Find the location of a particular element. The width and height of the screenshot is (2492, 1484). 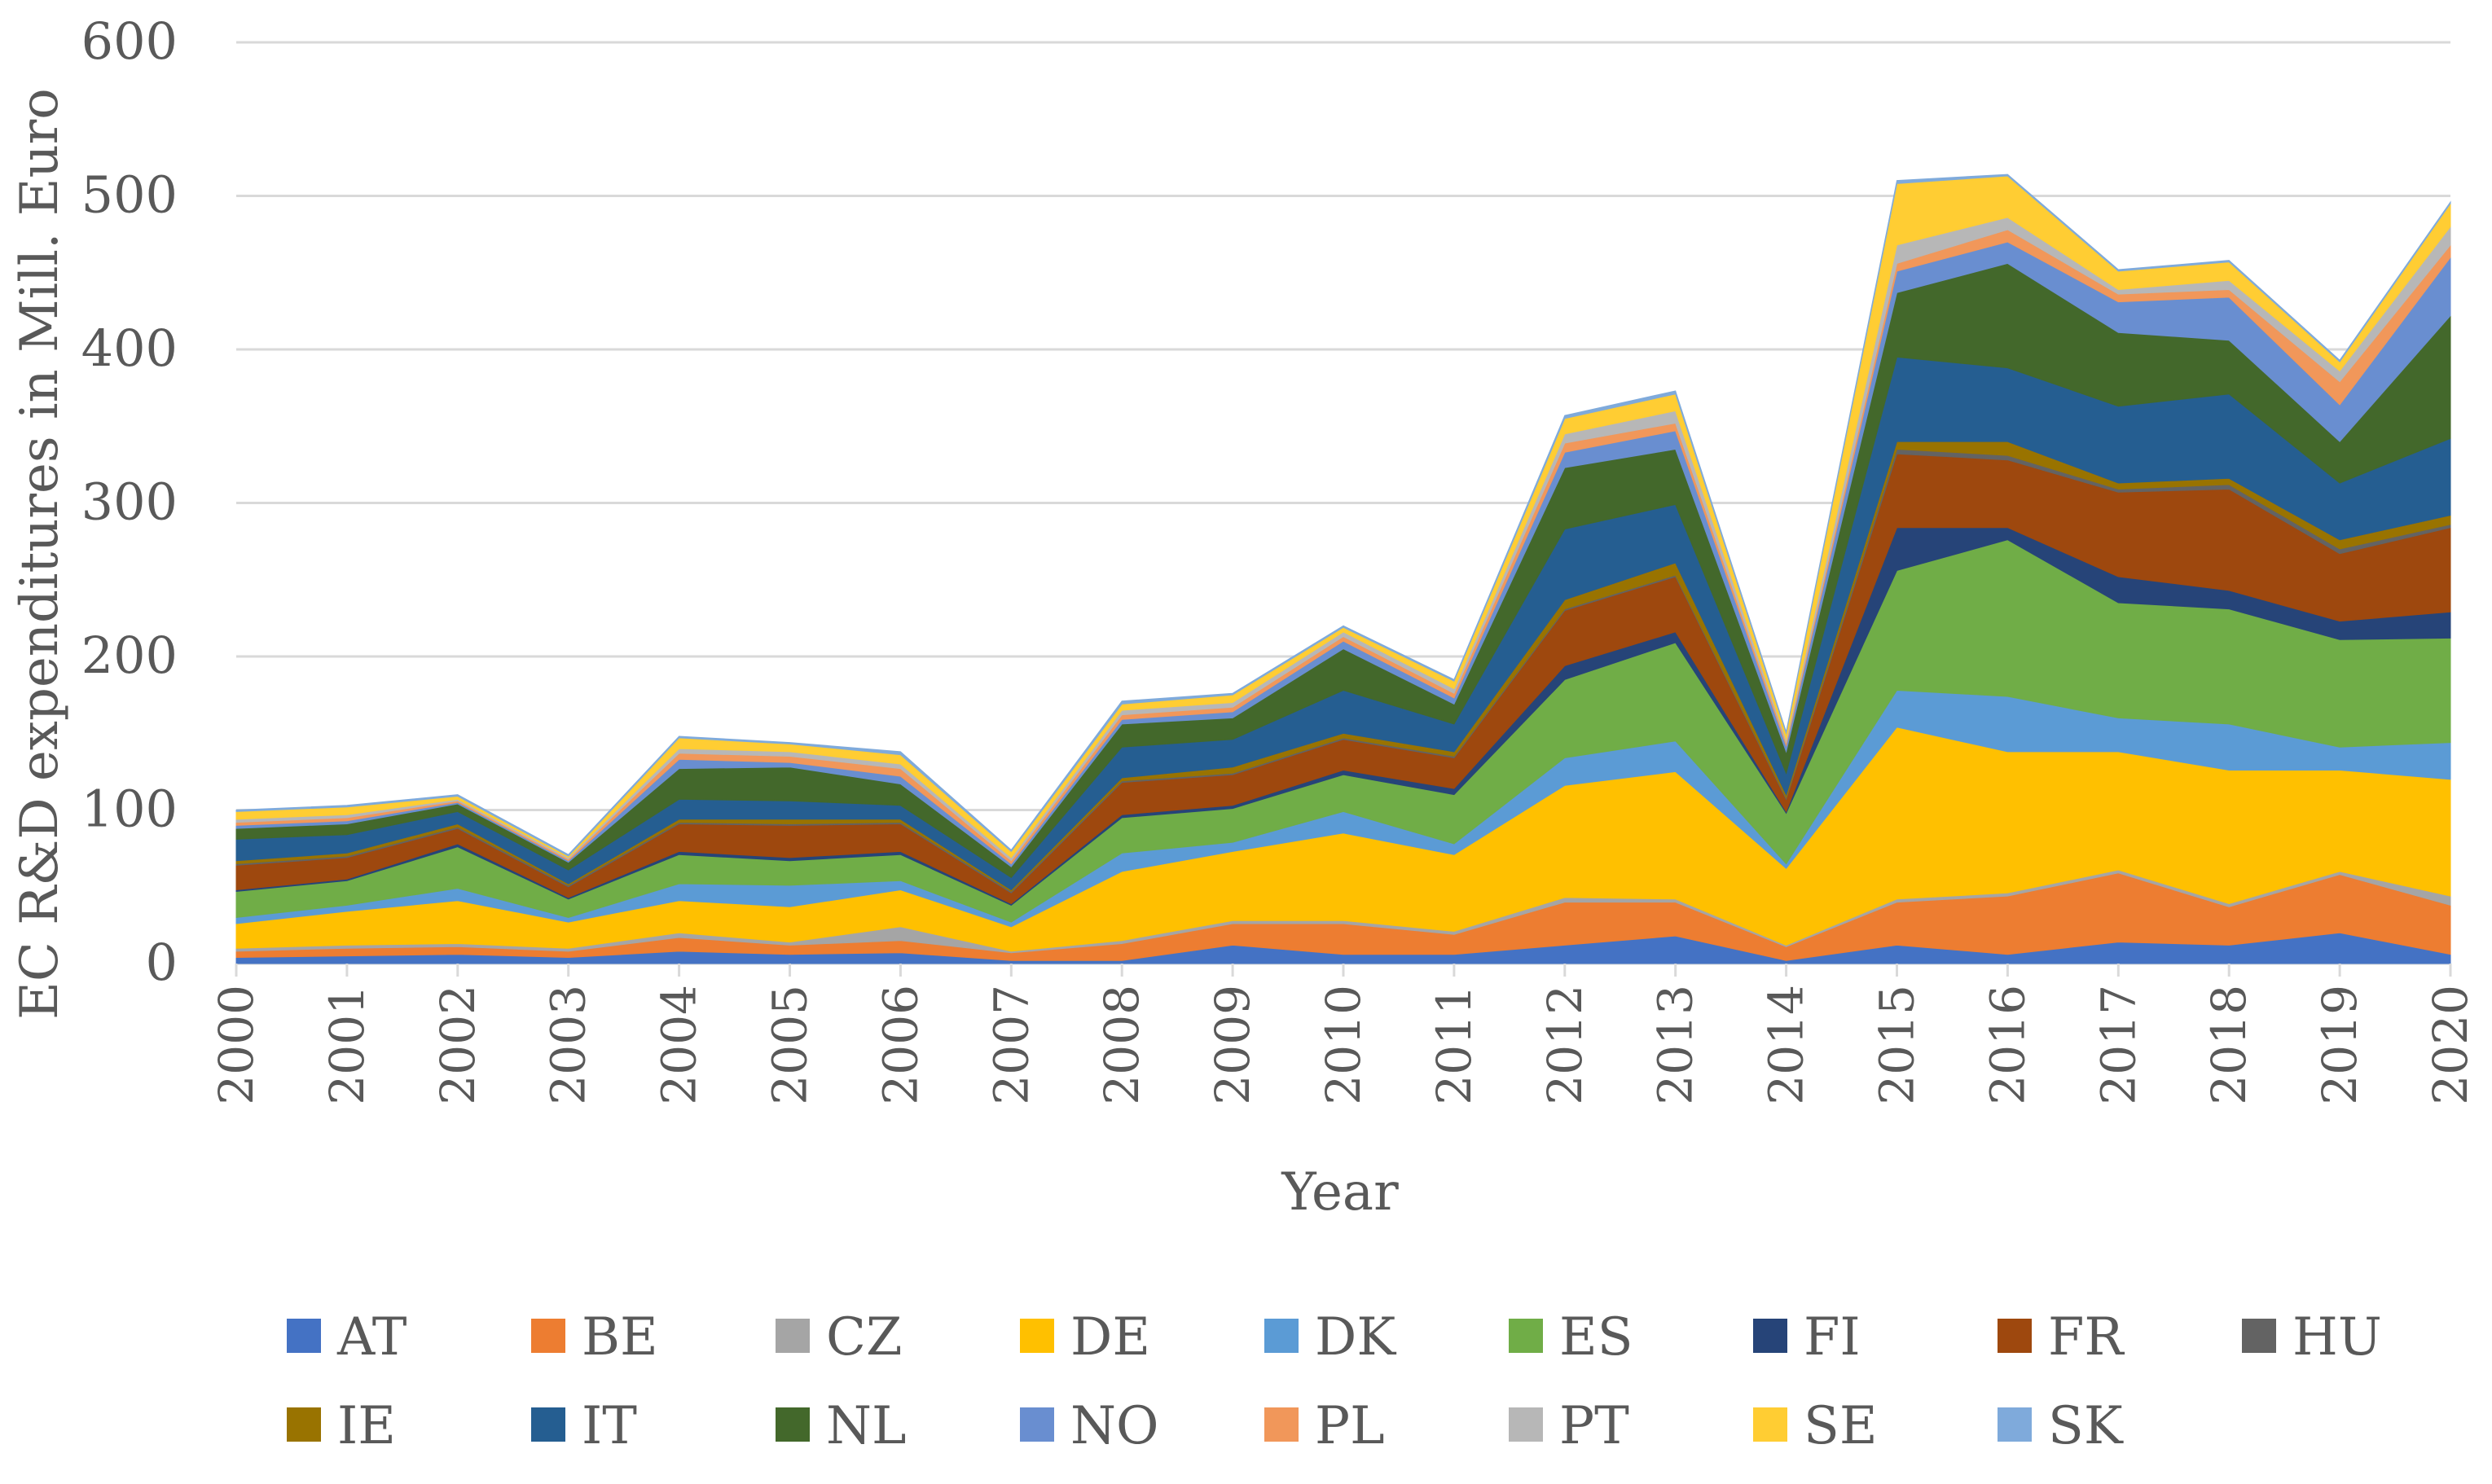

legend-label: SE is located at coordinates (1841, 1426).